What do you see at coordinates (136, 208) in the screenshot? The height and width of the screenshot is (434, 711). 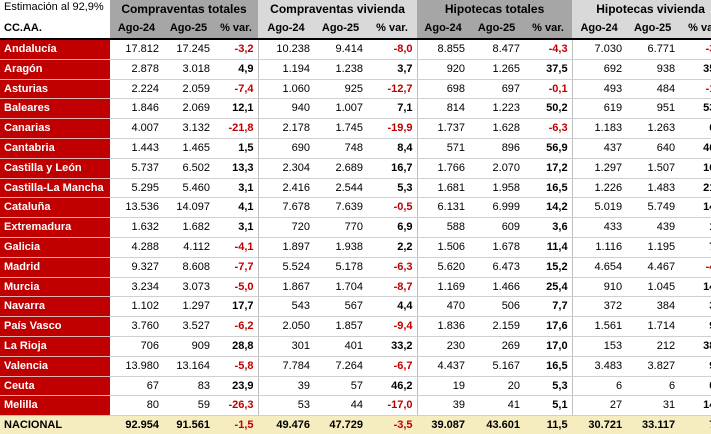 I see `value-cell: 13.536` at bounding box center [136, 208].